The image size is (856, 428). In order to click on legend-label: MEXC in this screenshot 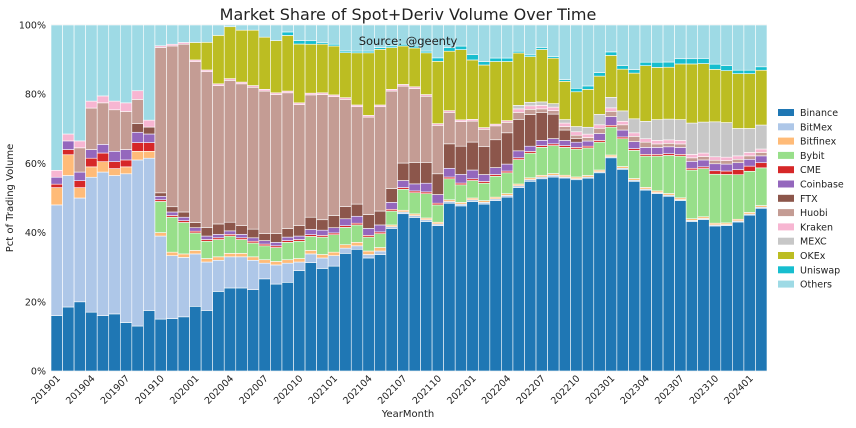, I will do `click(813, 242)`.